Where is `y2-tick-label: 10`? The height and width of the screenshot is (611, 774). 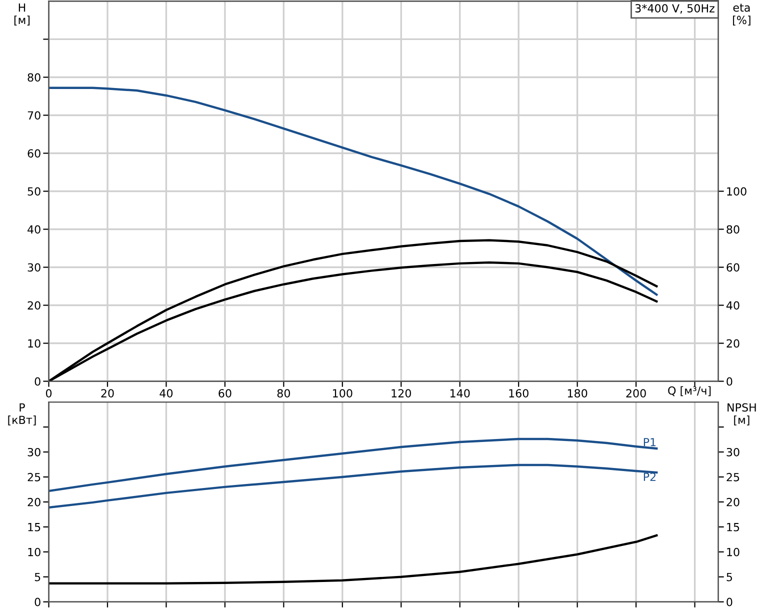
y2-tick-label: 10 is located at coordinates (733, 552).